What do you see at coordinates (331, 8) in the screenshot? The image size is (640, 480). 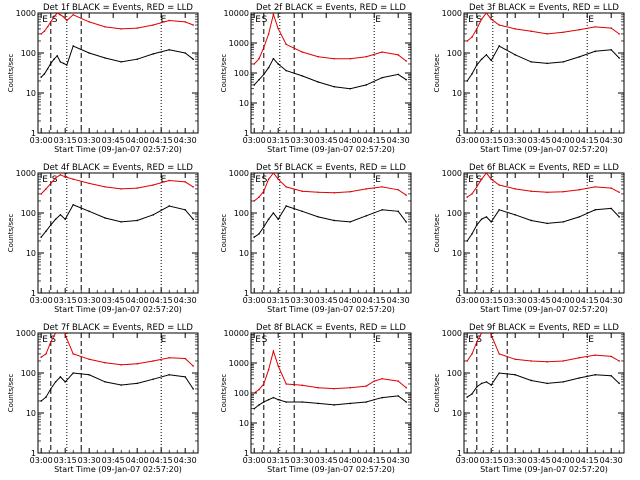 I see `panel-title: Det 2f BLACK = Events, RED = LLD` at bounding box center [331, 8].